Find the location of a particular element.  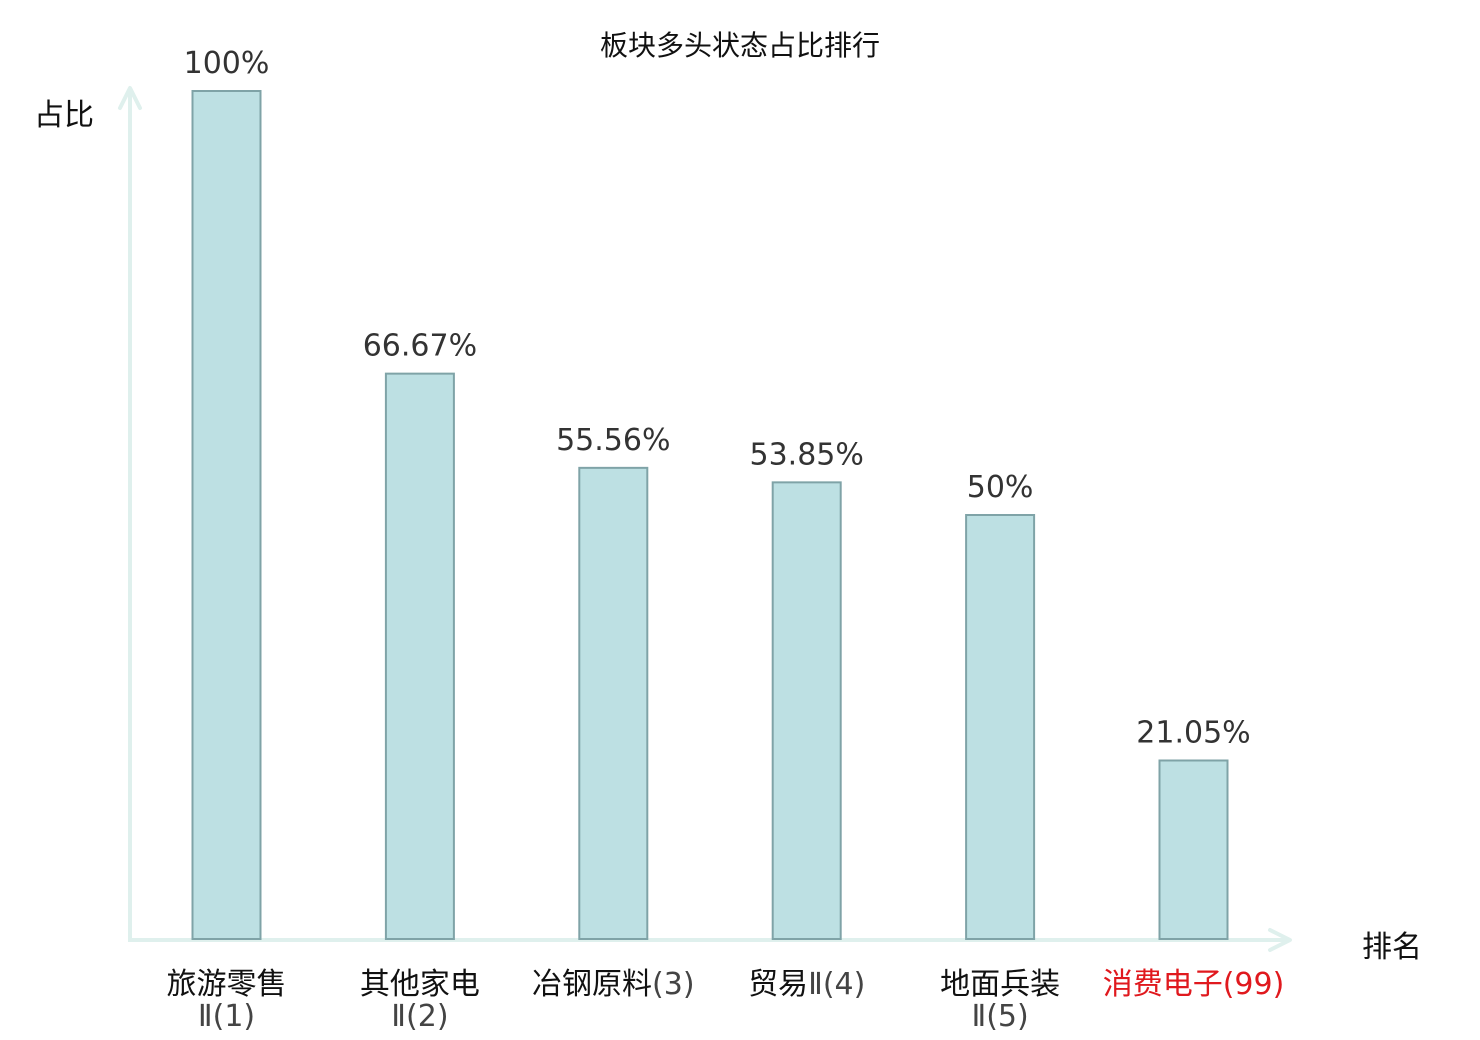

tick-label-rank: (3) is located at coordinates (673, 984).